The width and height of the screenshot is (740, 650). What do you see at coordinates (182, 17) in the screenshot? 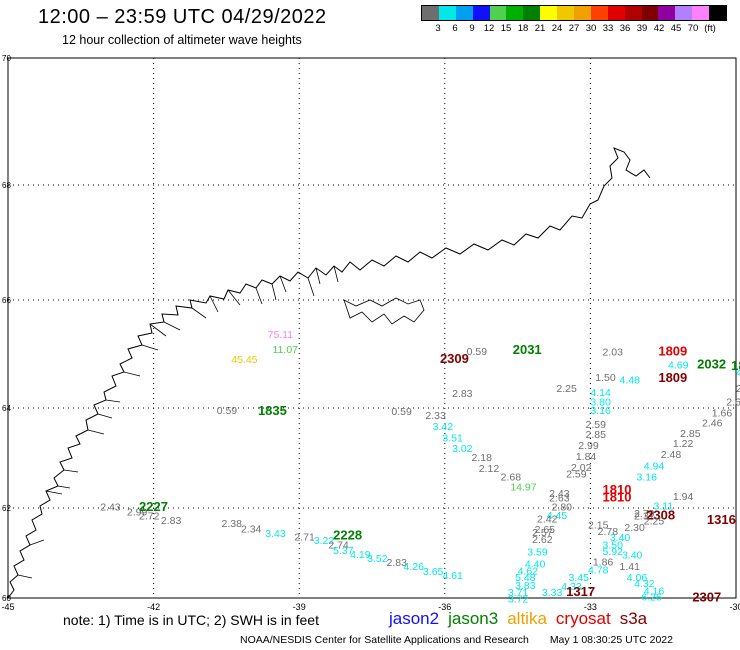
I see `map-title: 12:00 – 23:59 UTC 04/29/2022` at bounding box center [182, 17].